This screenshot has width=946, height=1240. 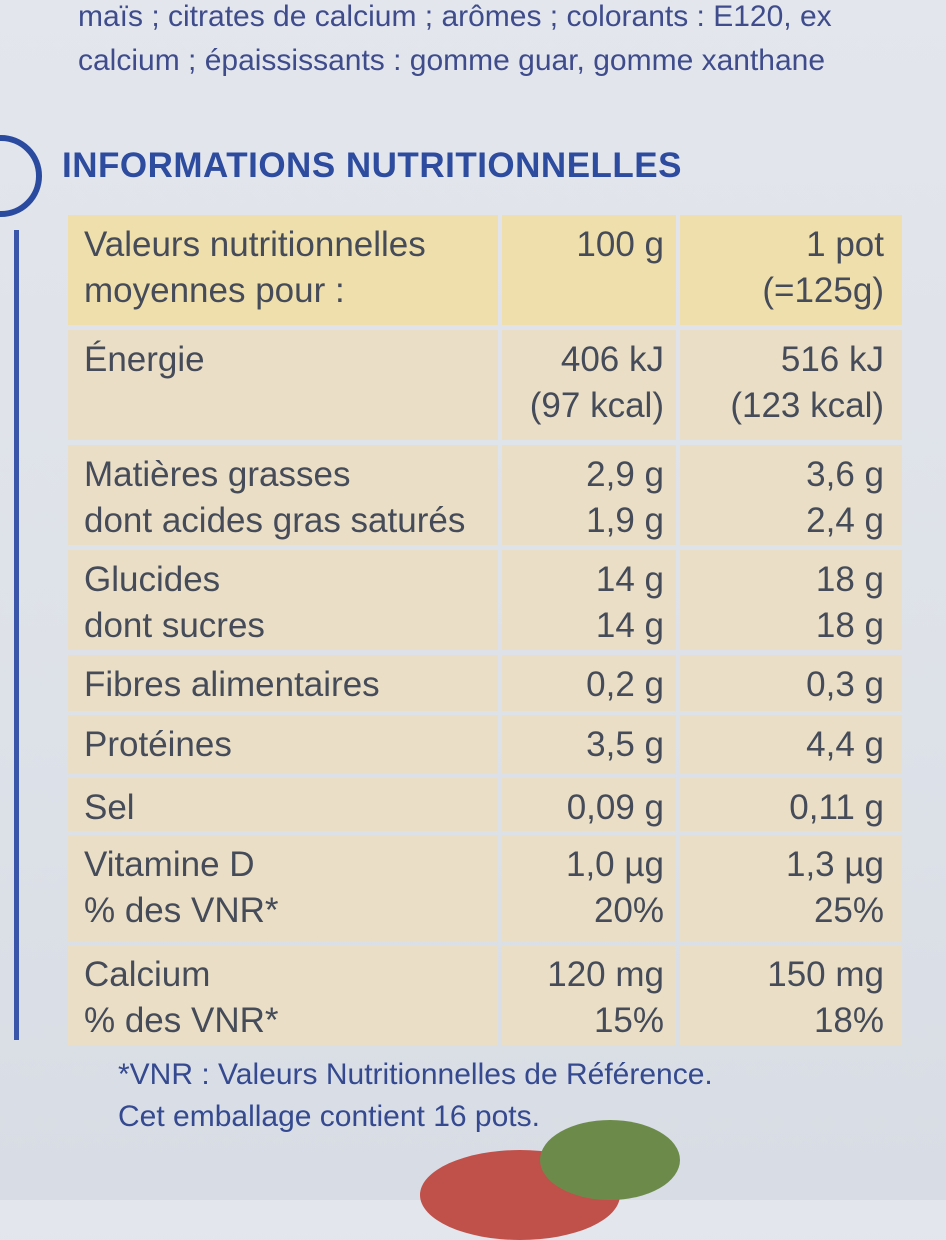 I want to click on nutrient-value: 18%, so click(x=848, y=1020).